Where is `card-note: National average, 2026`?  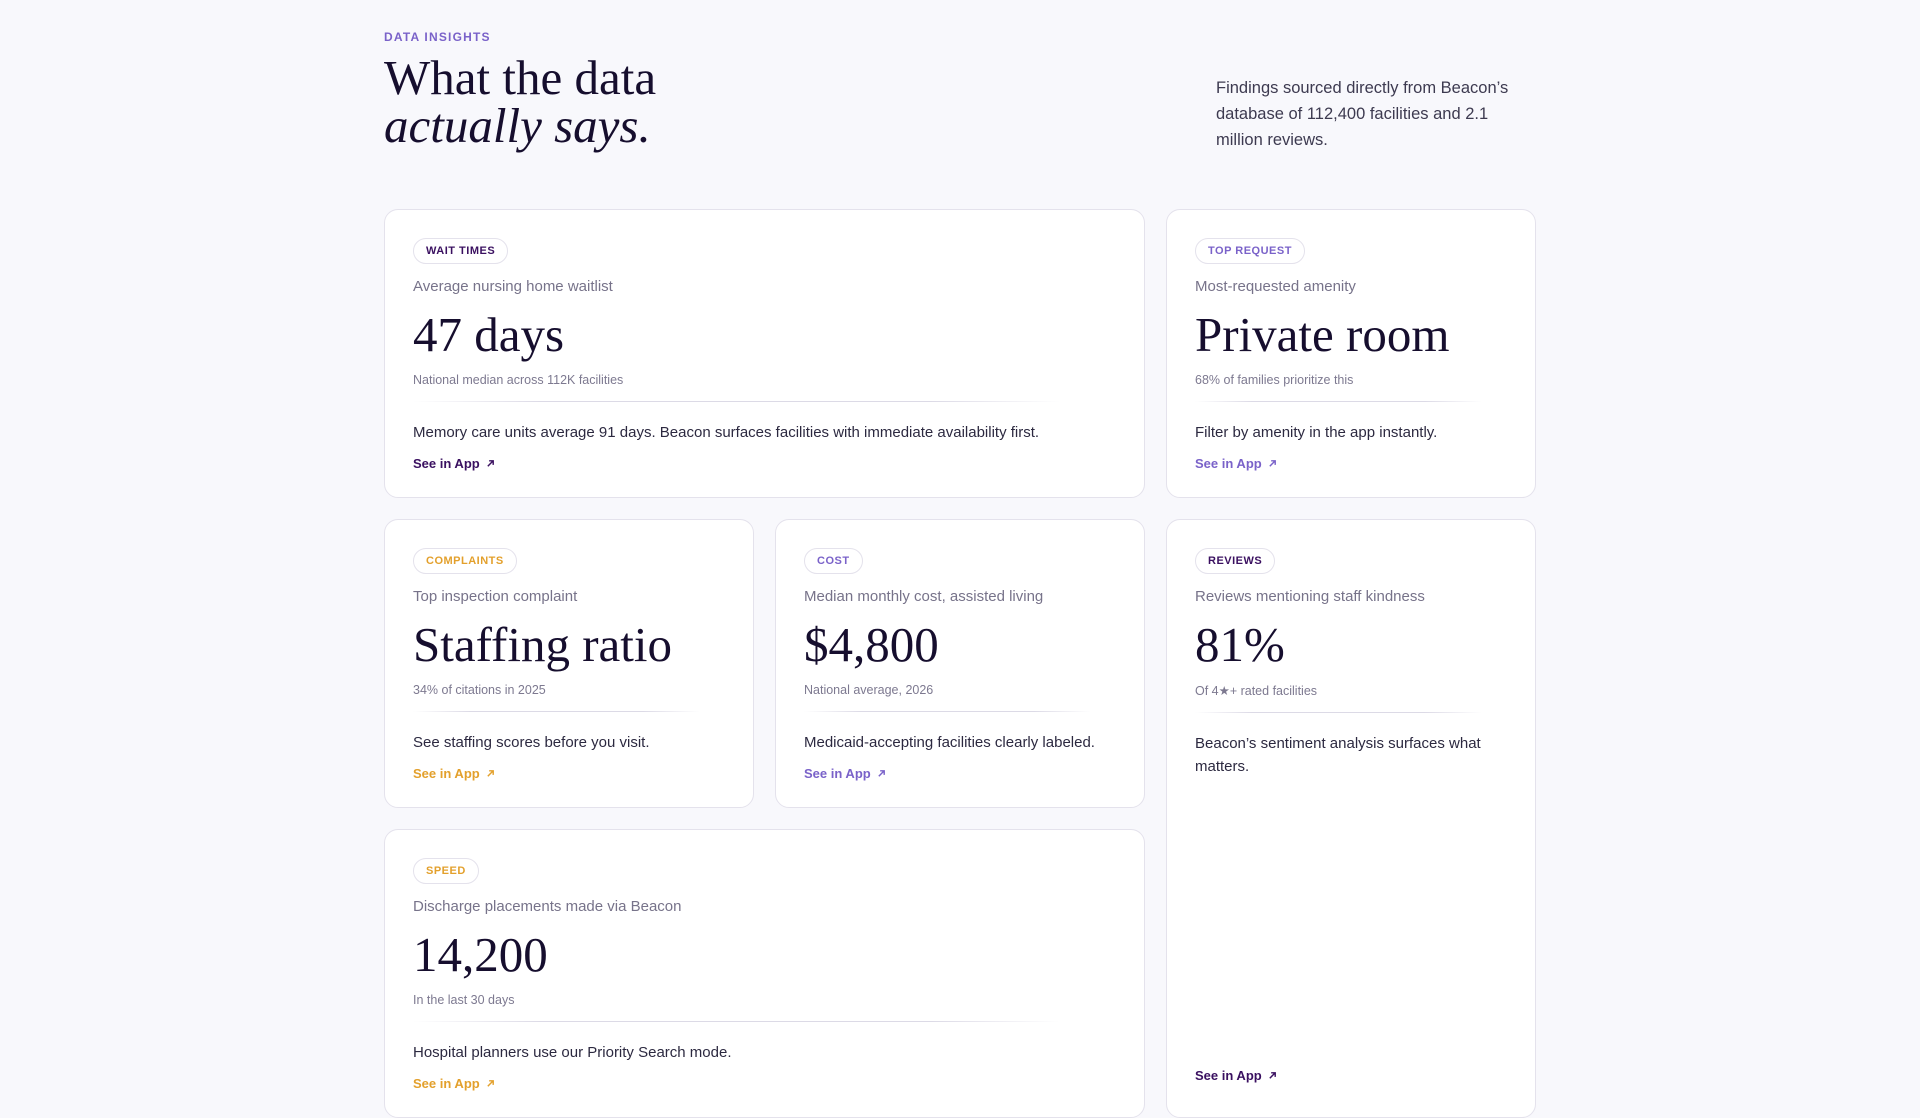 card-note: National average, 2026 is located at coordinates (869, 690).